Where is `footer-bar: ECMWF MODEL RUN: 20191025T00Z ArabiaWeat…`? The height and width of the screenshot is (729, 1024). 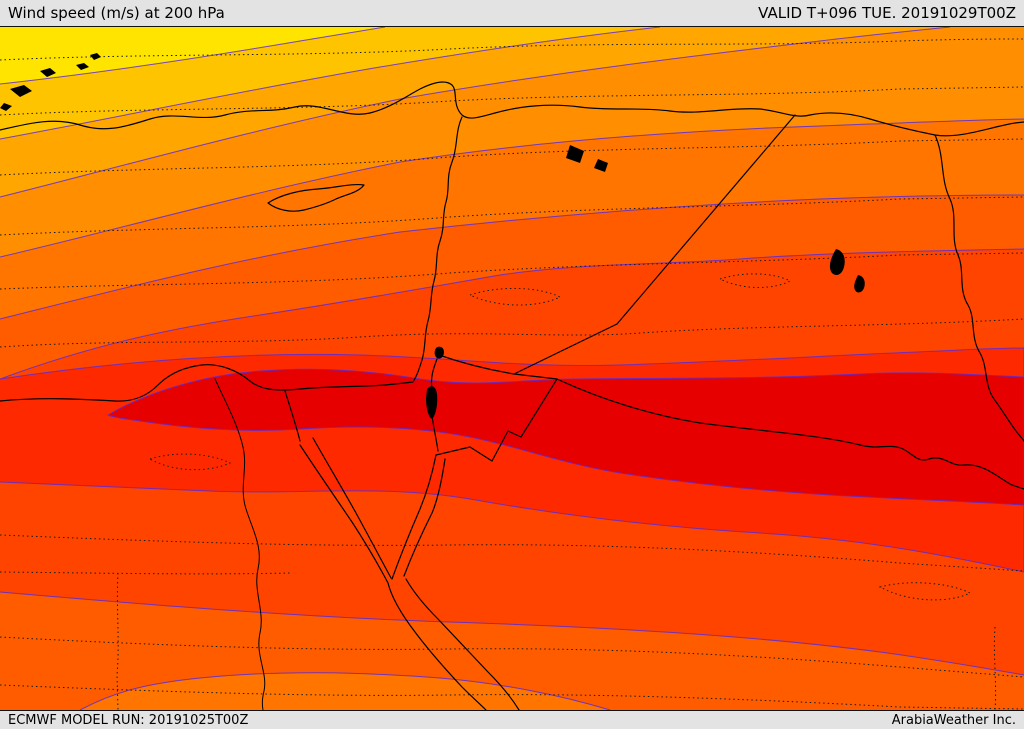 footer-bar: ECMWF MODEL RUN: 20191025T00Z ArabiaWeat… is located at coordinates (512, 719).